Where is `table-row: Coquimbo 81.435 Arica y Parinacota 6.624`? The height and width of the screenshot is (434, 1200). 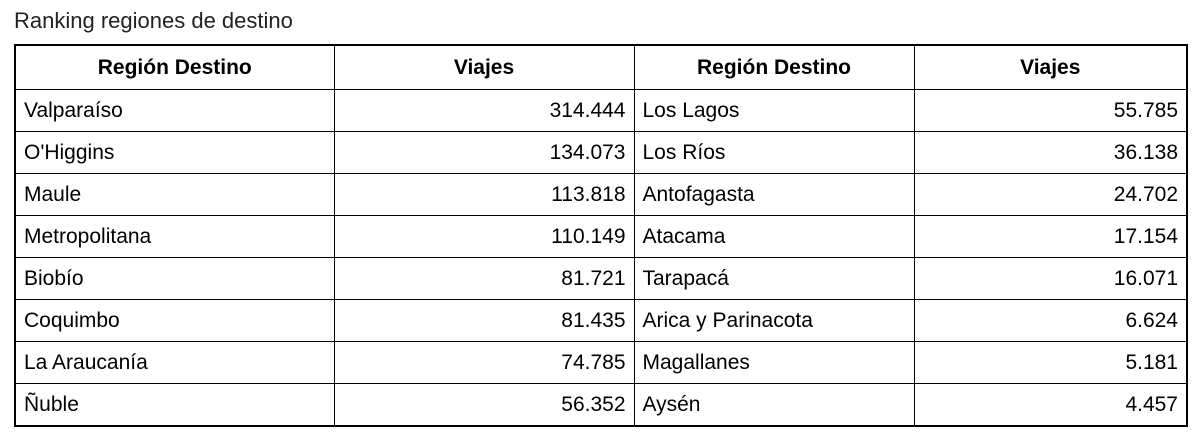
table-row: Coquimbo 81.435 Arica y Parinacota 6.624 is located at coordinates (601, 320).